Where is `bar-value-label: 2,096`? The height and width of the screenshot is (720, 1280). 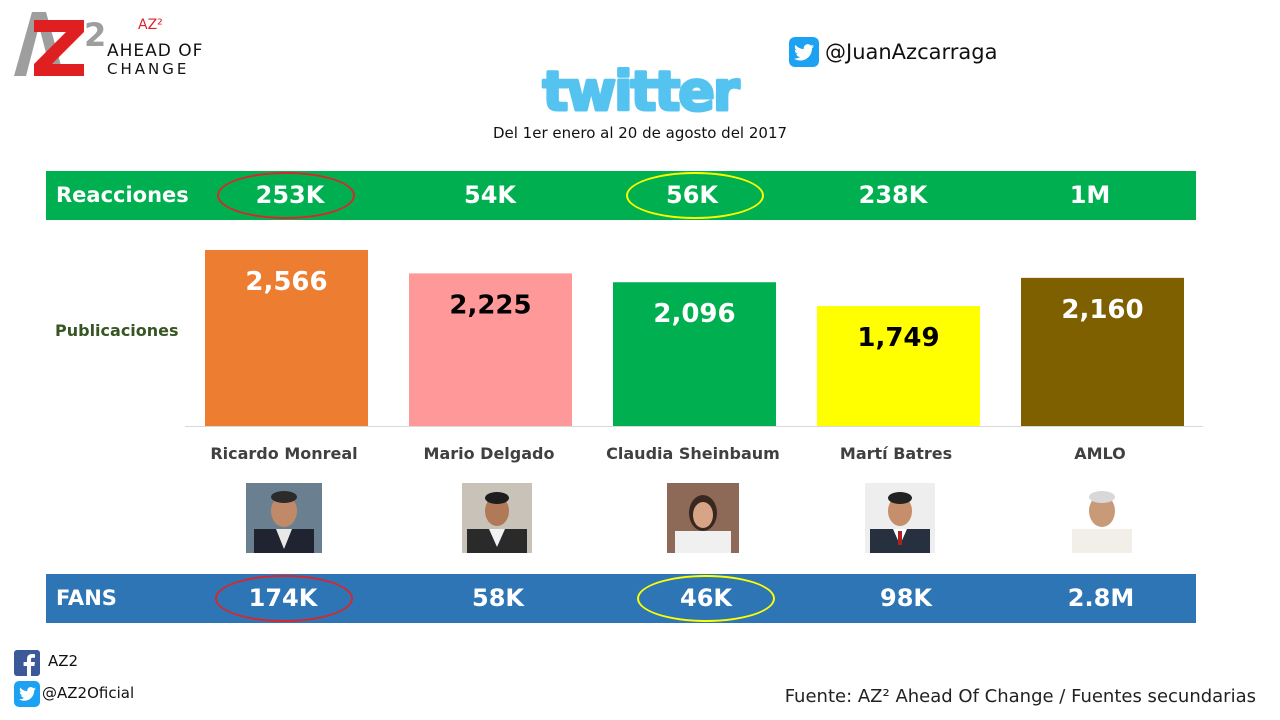
bar-value-label: 2,096 is located at coordinates (694, 314).